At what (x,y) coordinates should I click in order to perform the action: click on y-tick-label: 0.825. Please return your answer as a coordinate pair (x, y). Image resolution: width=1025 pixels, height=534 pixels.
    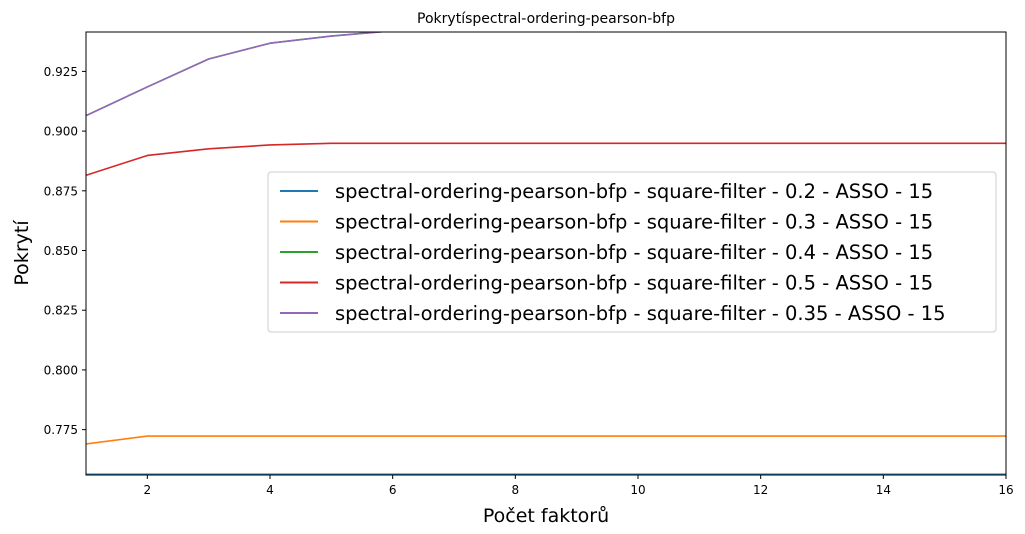
    Looking at the image, I should click on (61, 311).